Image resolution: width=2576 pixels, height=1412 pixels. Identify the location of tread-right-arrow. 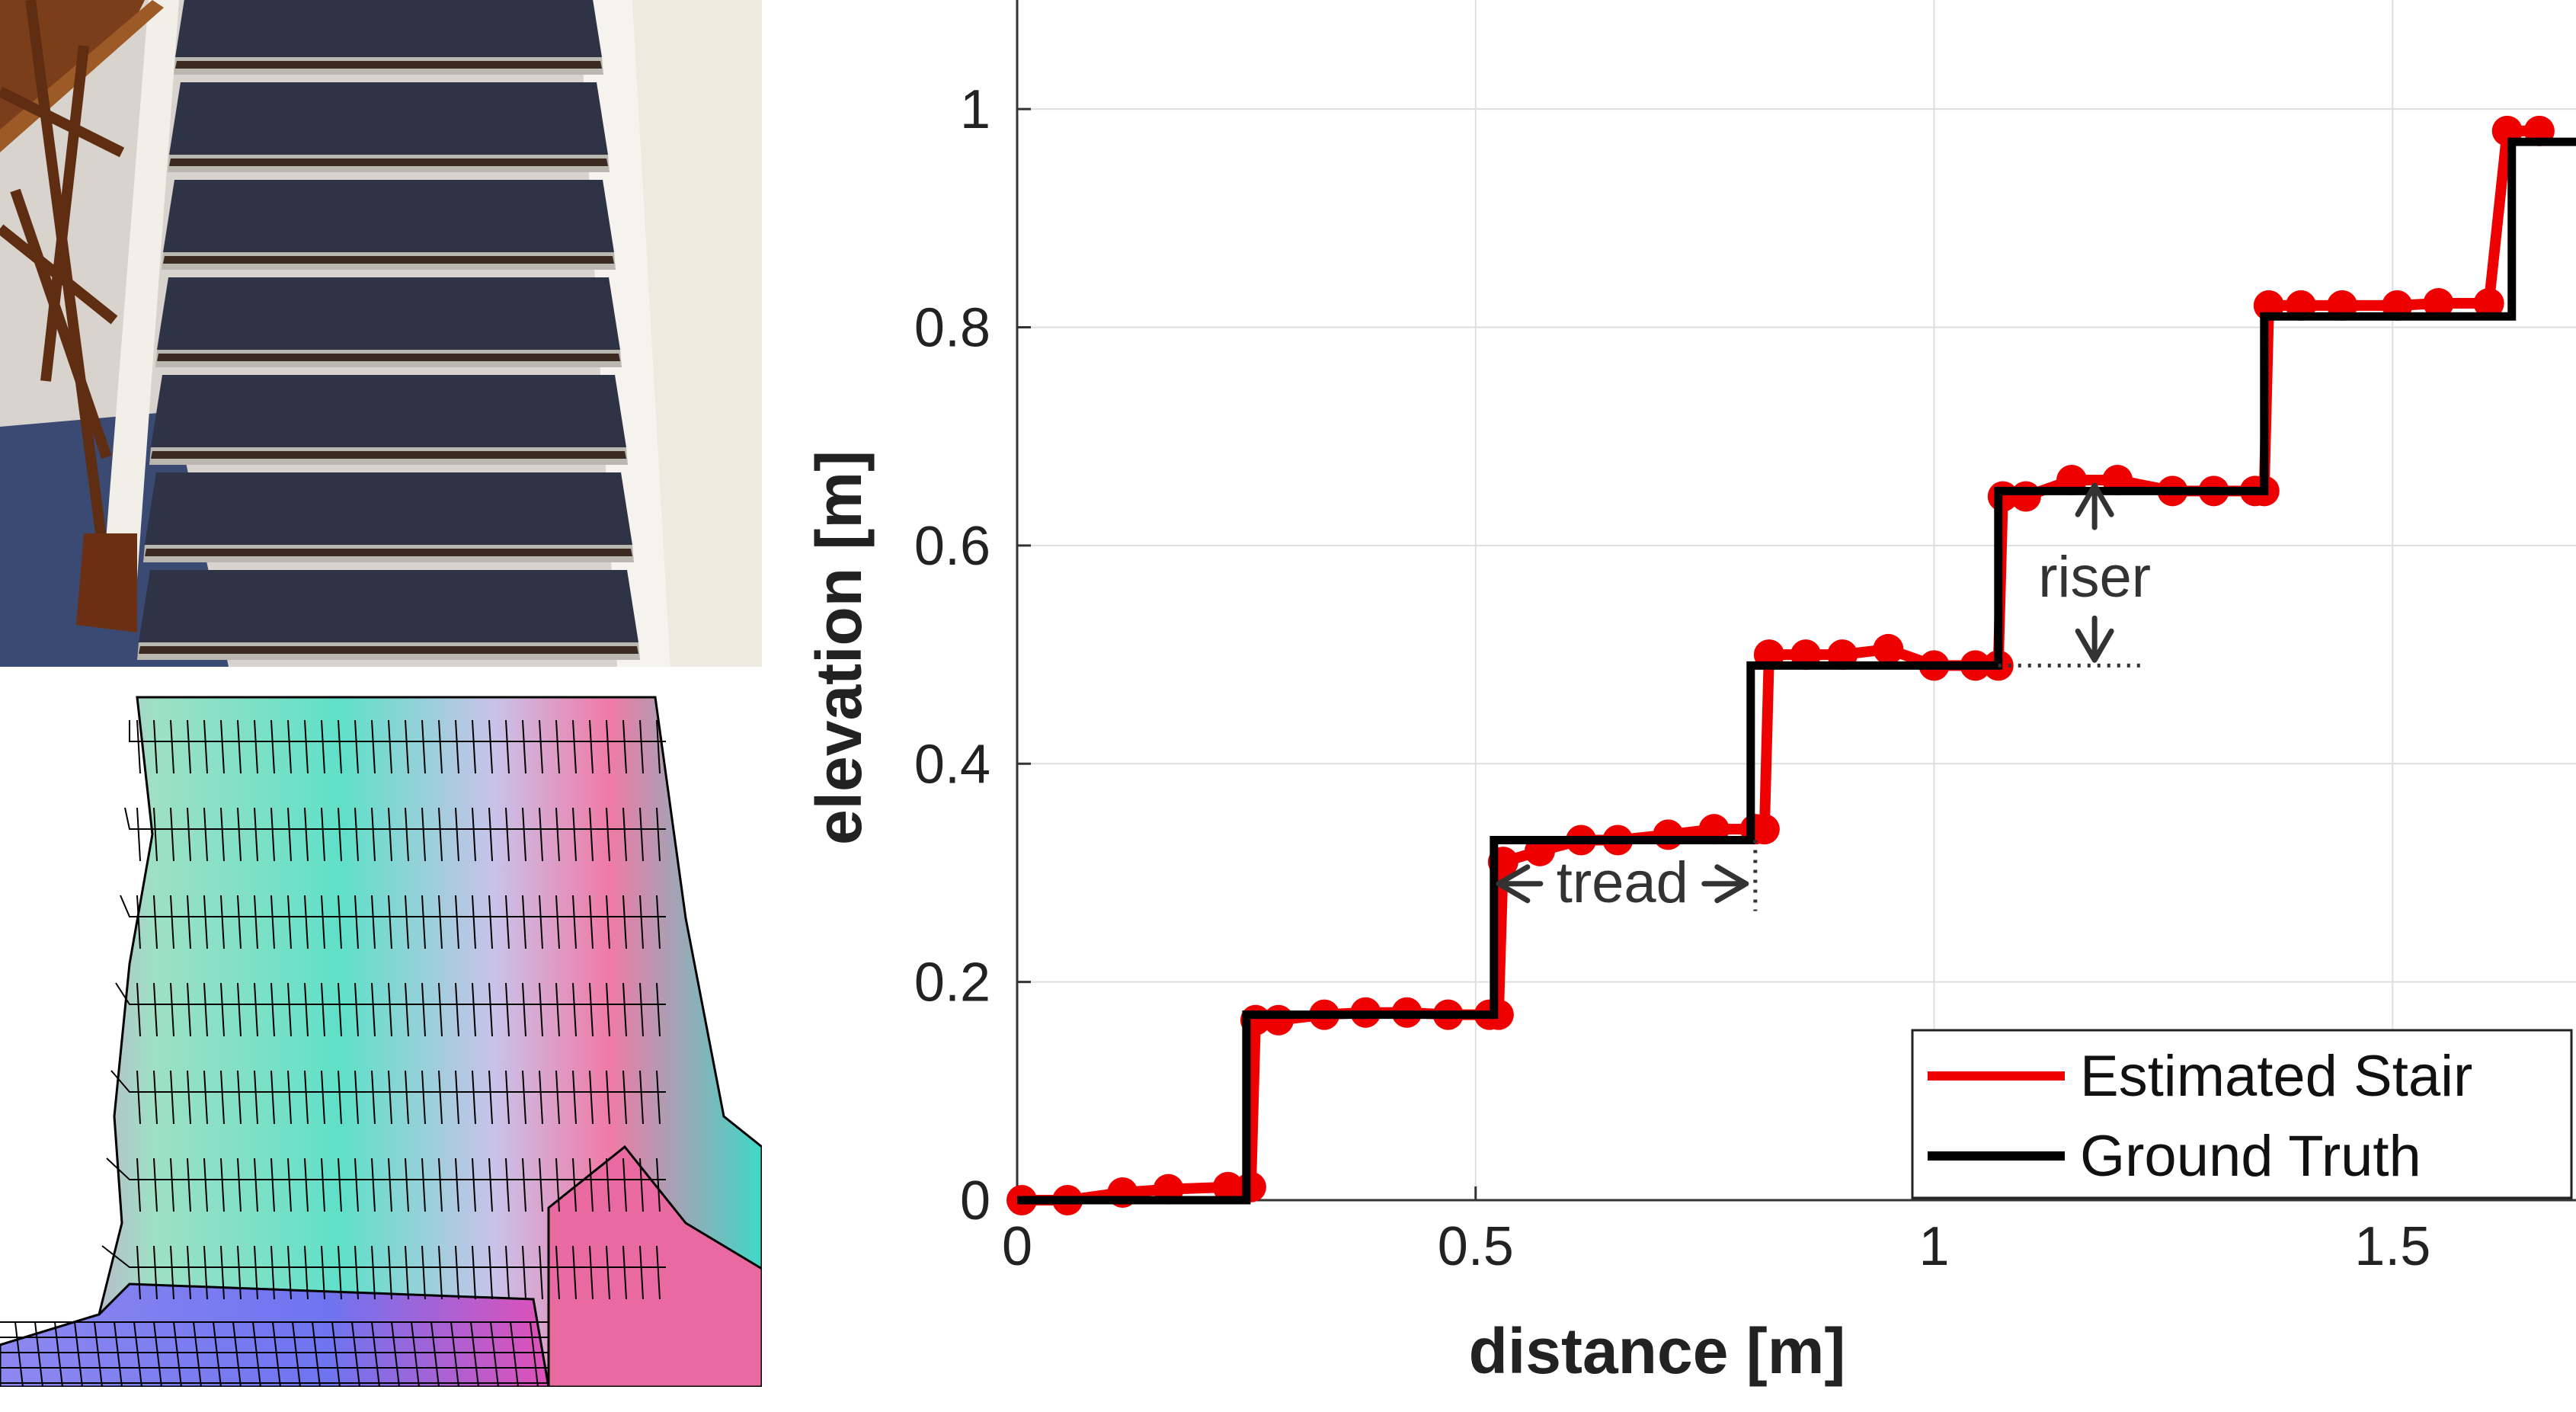
(1725, 884).